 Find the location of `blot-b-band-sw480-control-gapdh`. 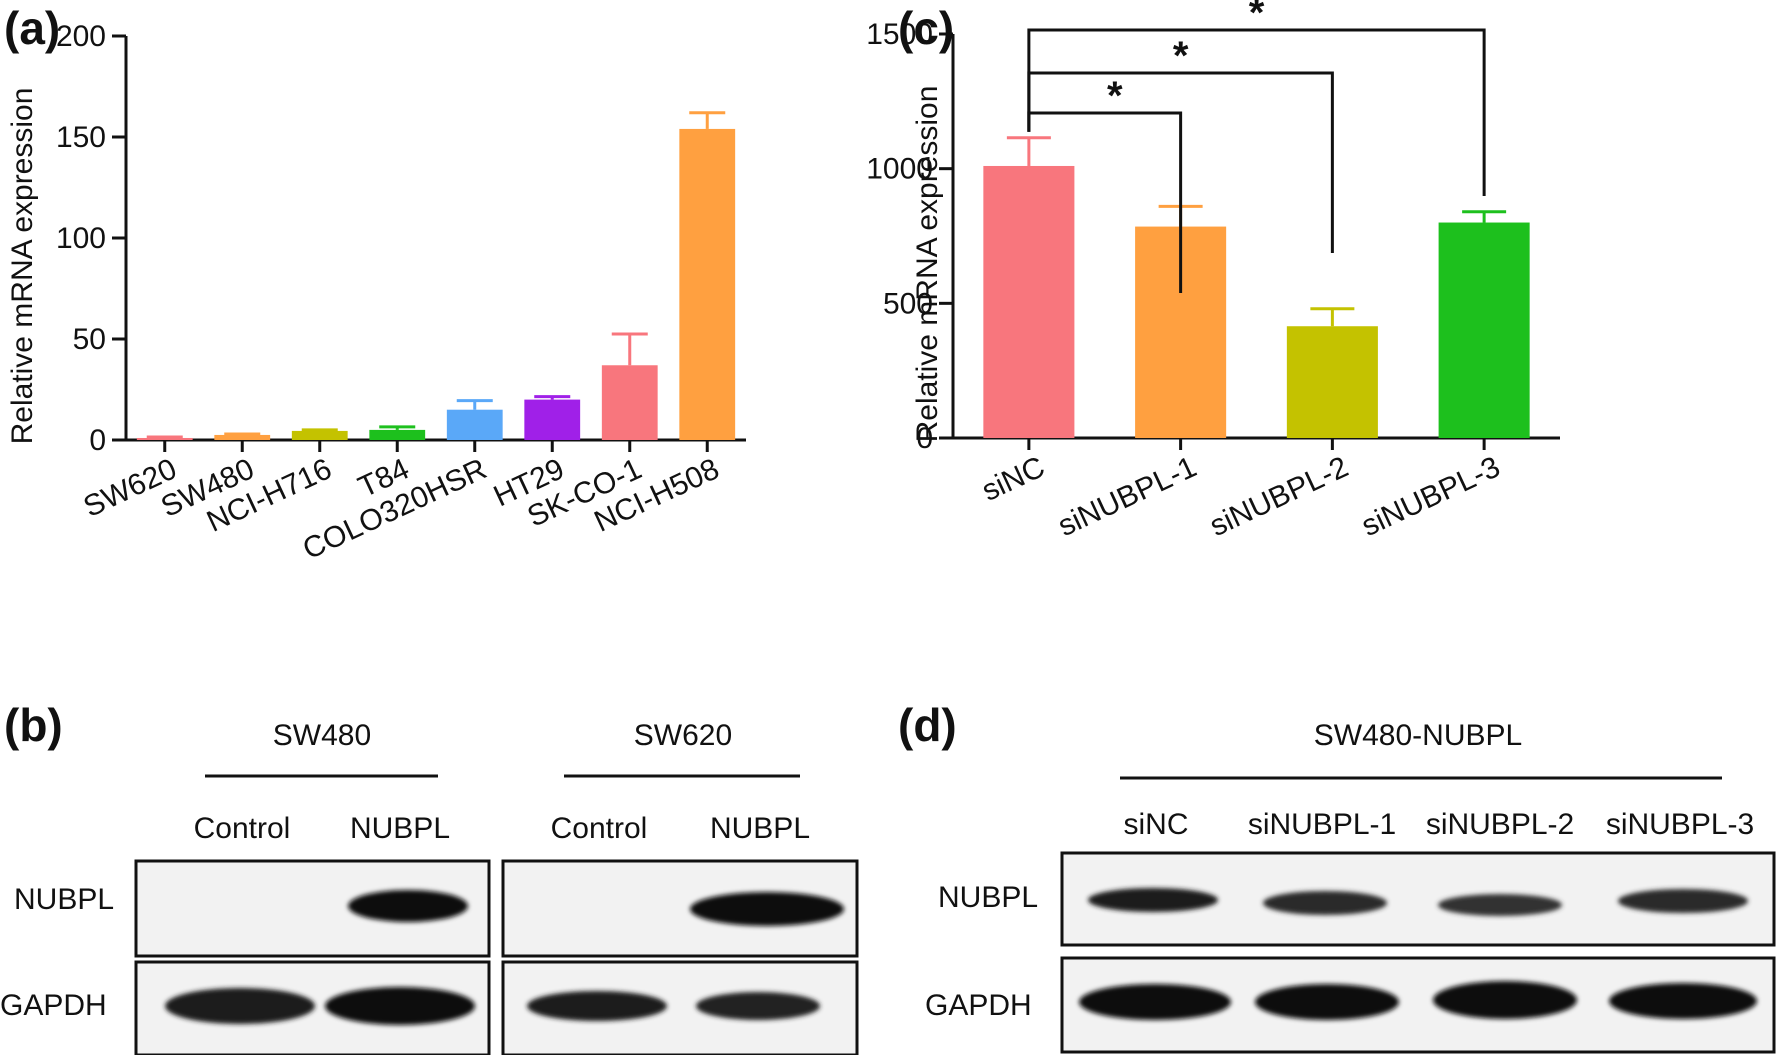

blot-b-band-sw480-control-gapdh is located at coordinates (240, 1006).